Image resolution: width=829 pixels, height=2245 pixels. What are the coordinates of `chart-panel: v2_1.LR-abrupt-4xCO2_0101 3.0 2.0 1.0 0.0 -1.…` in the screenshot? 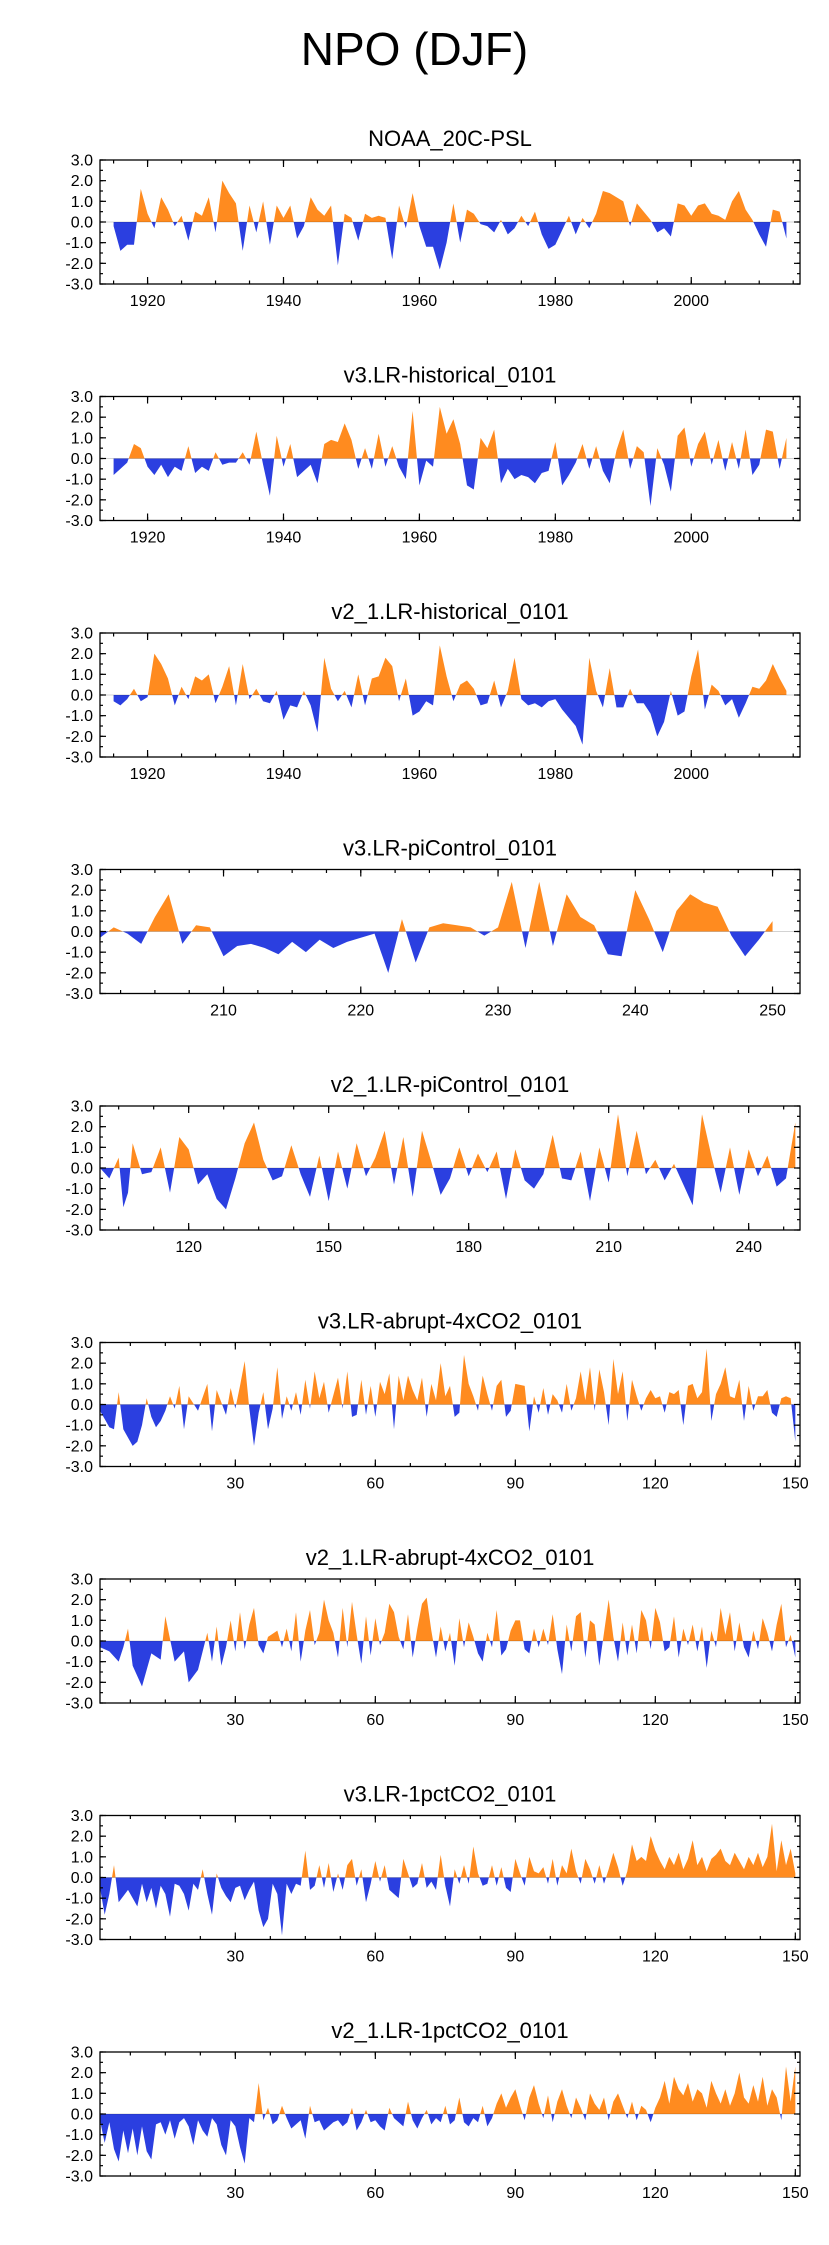 It's located at (436, 1637).